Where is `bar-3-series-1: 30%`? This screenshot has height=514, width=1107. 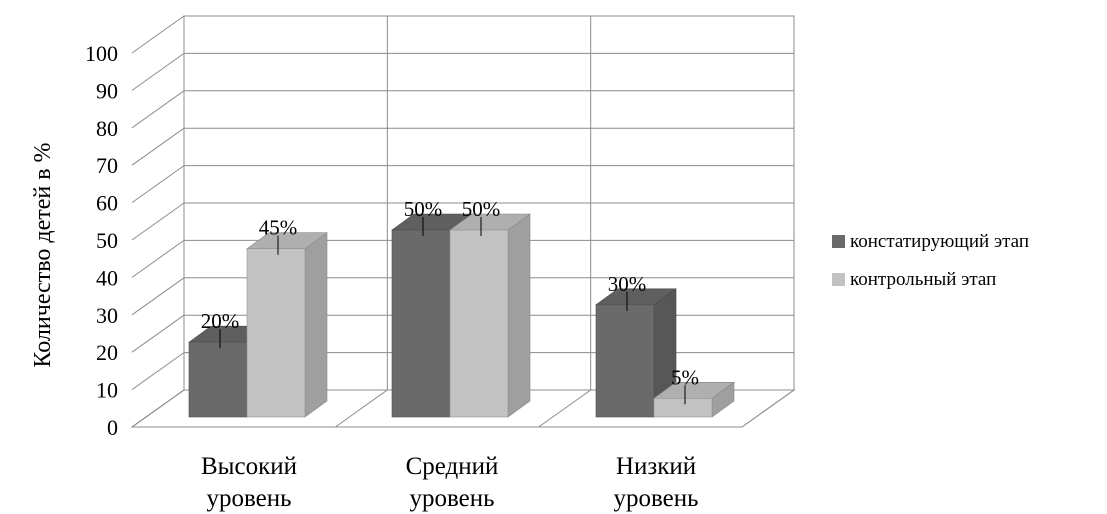 bar-3-series-1: 30% is located at coordinates (636, 345).